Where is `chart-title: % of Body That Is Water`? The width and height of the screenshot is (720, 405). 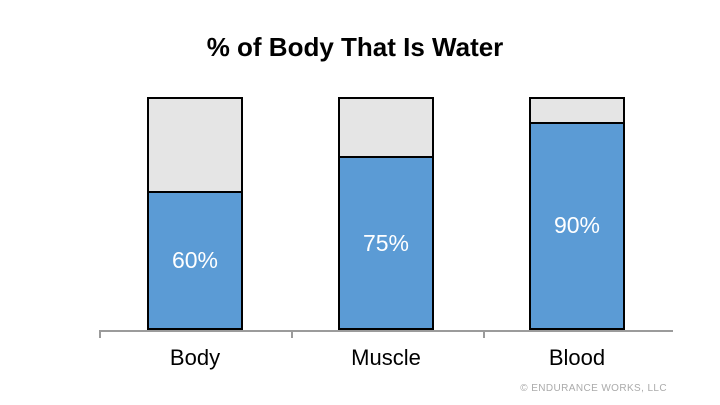 chart-title: % of Body That Is Water is located at coordinates (355, 47).